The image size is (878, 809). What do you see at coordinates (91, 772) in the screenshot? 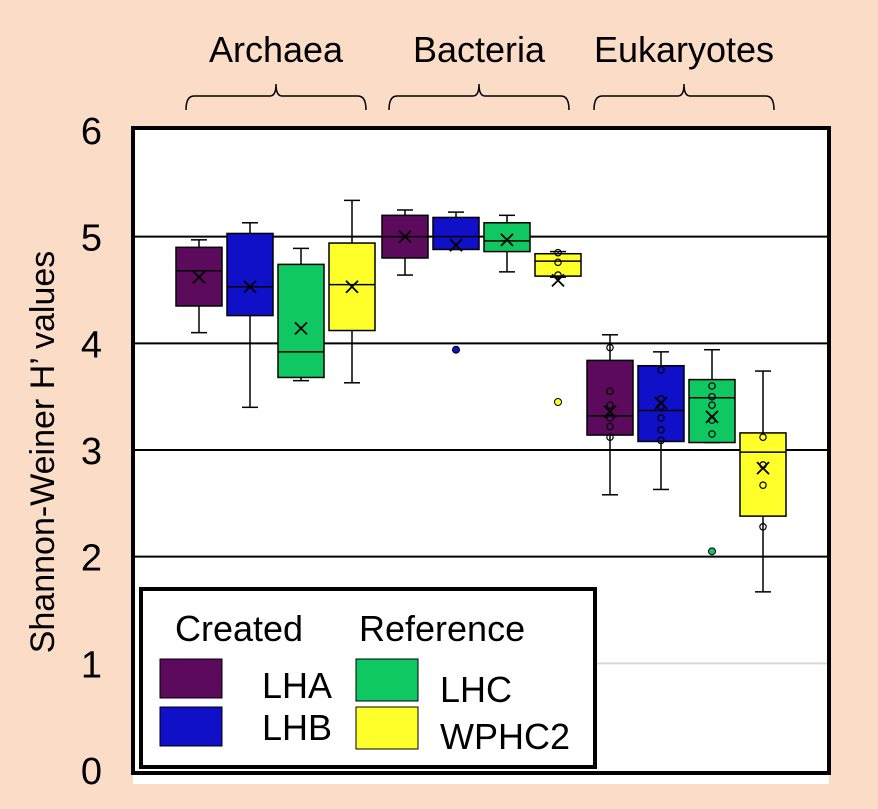
I see `y-tick-label: 0` at bounding box center [91, 772].